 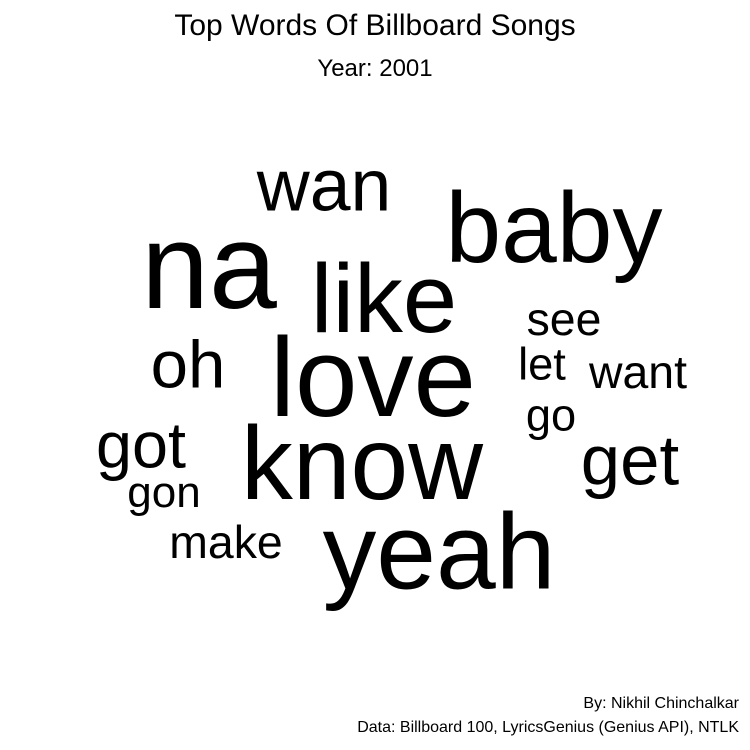 What do you see at coordinates (362, 463) in the screenshot?
I see `word-know: know` at bounding box center [362, 463].